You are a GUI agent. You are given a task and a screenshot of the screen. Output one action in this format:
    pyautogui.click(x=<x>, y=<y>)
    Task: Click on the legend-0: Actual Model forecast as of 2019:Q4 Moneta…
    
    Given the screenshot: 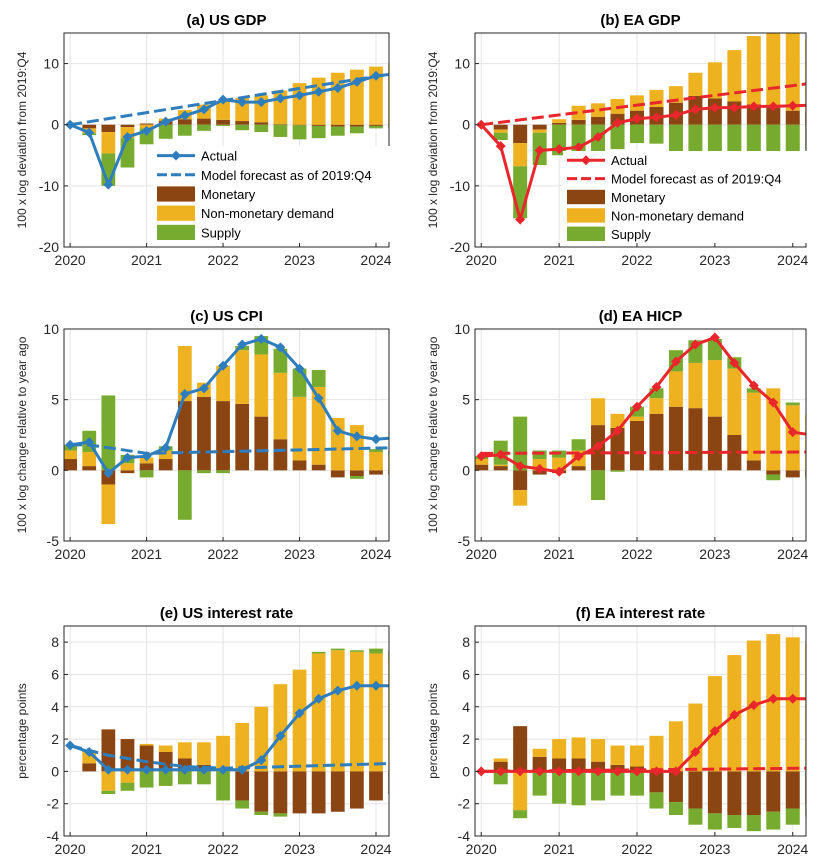 What is the action you would take?
    pyautogui.click(x=274, y=194)
    